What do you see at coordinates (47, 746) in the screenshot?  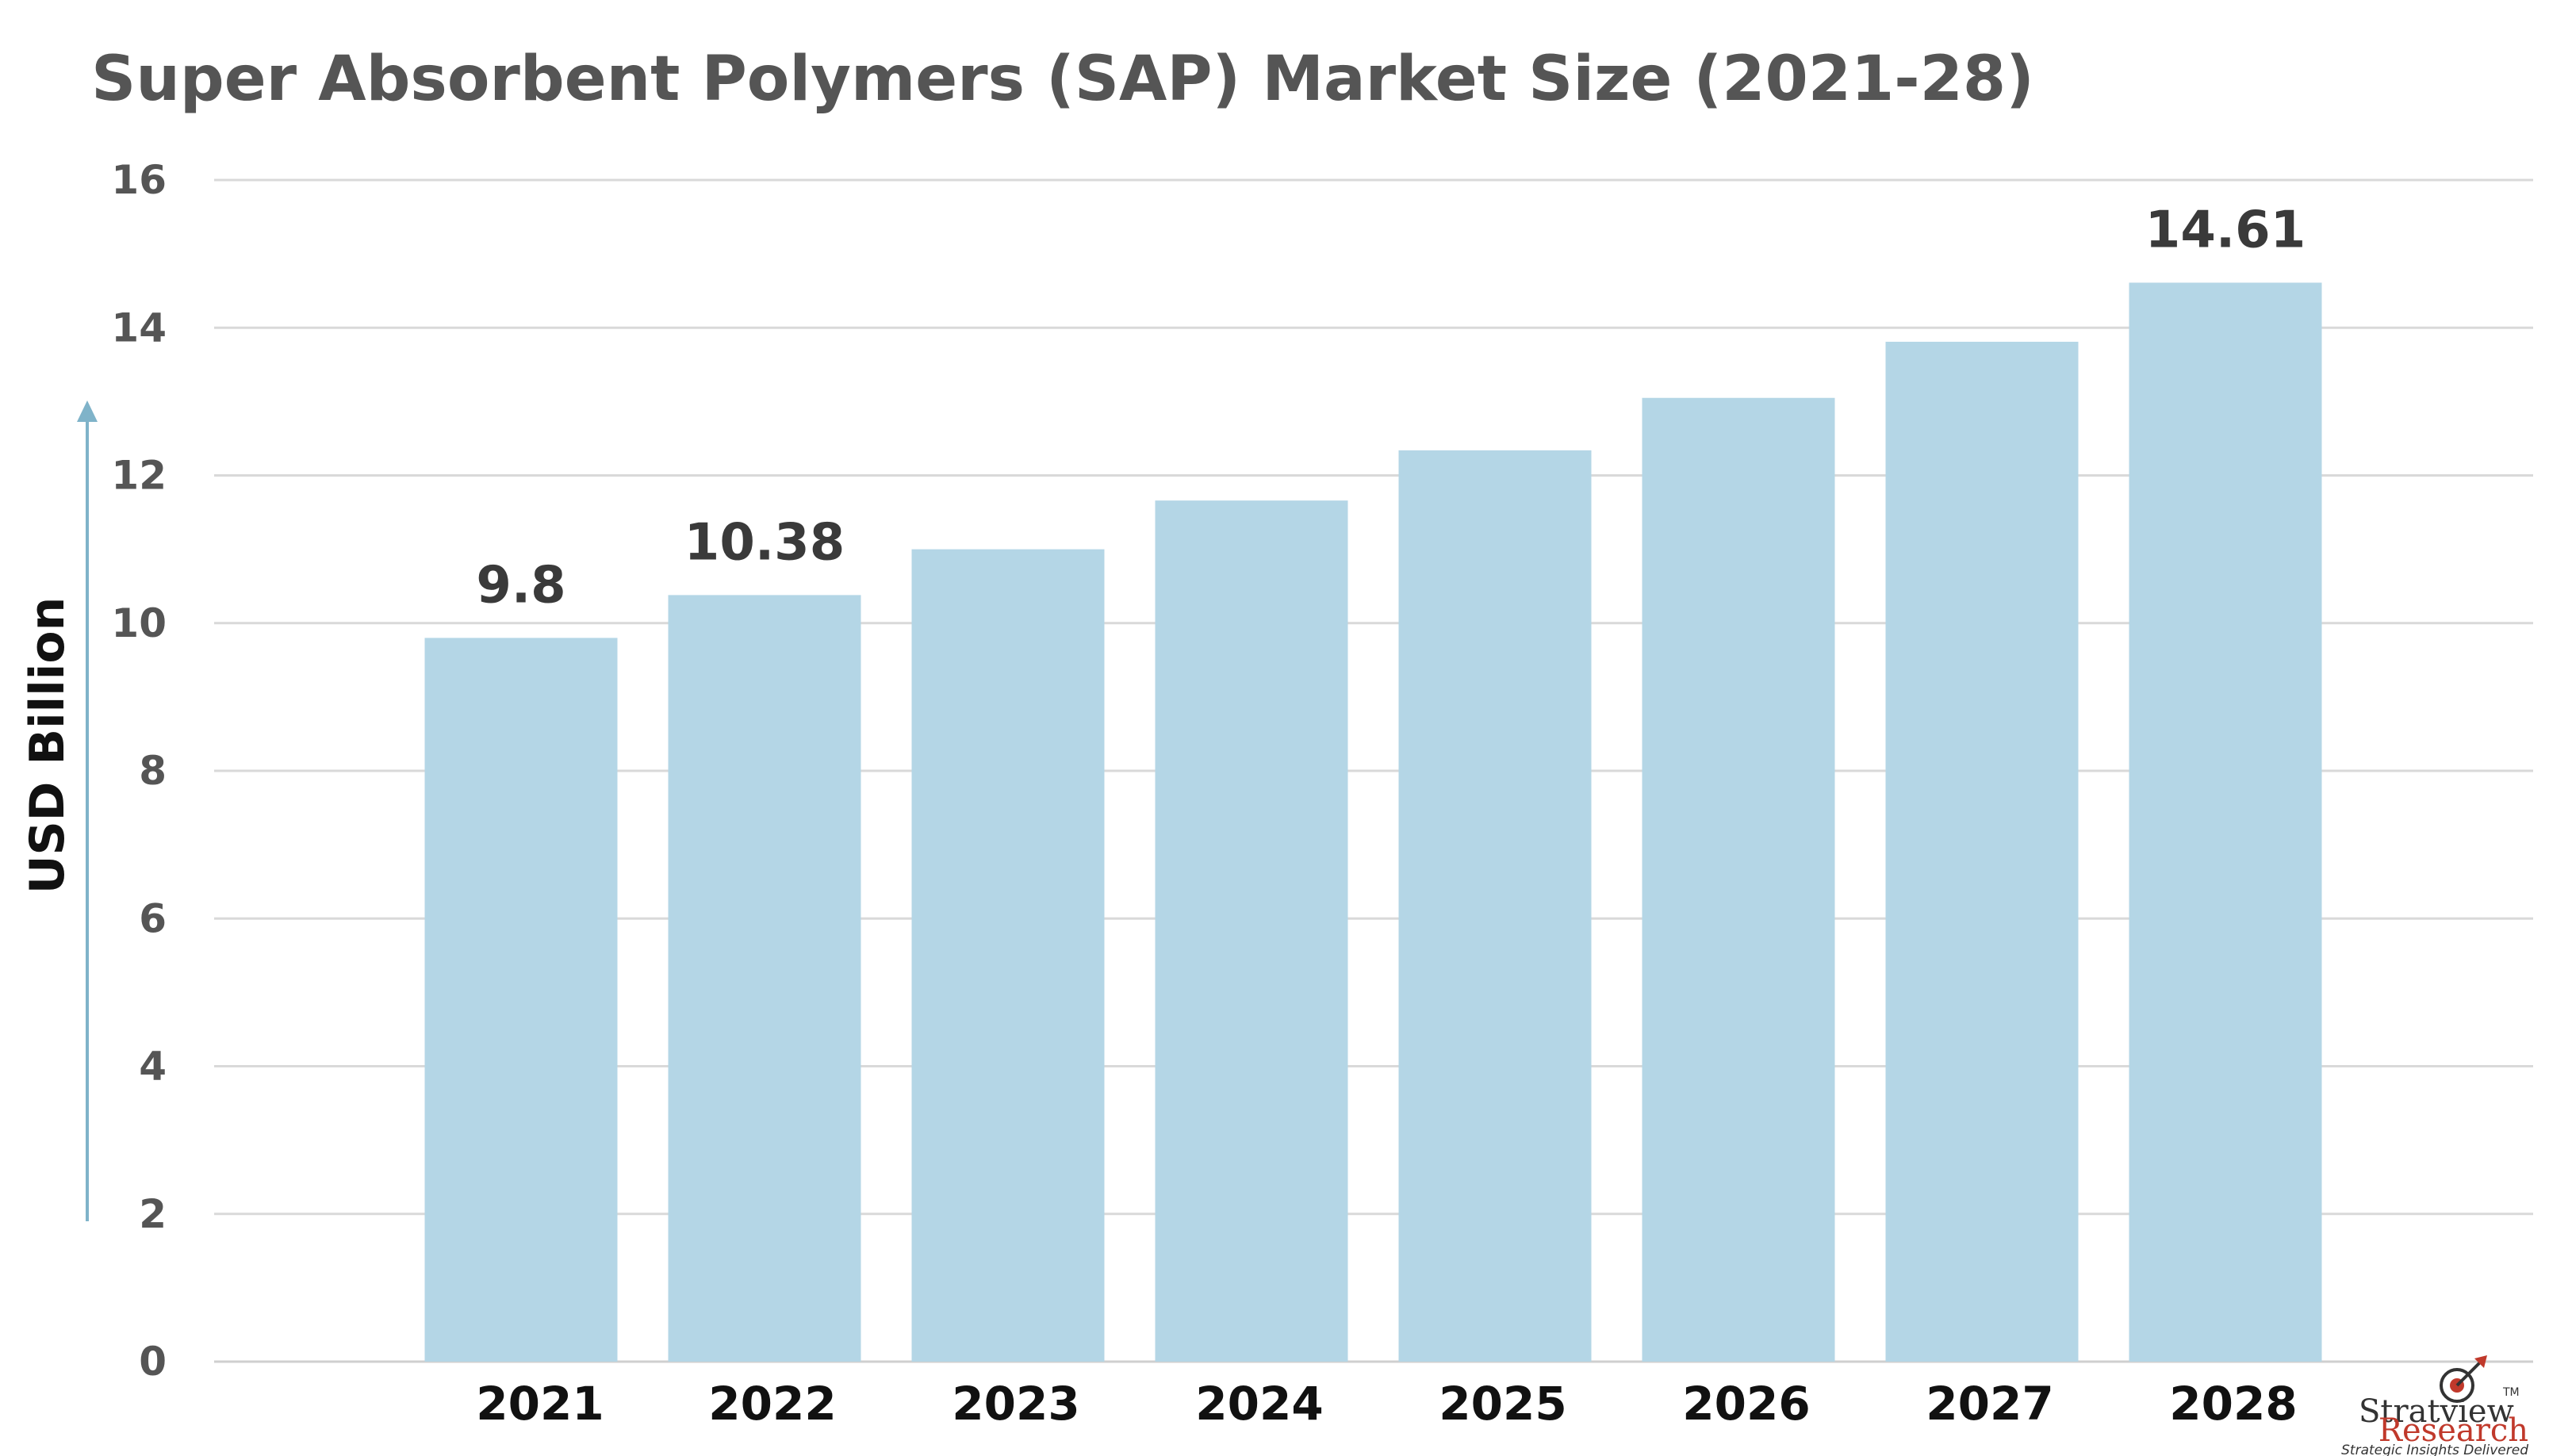 I see `y-axis-label: USD Billion` at bounding box center [47, 746].